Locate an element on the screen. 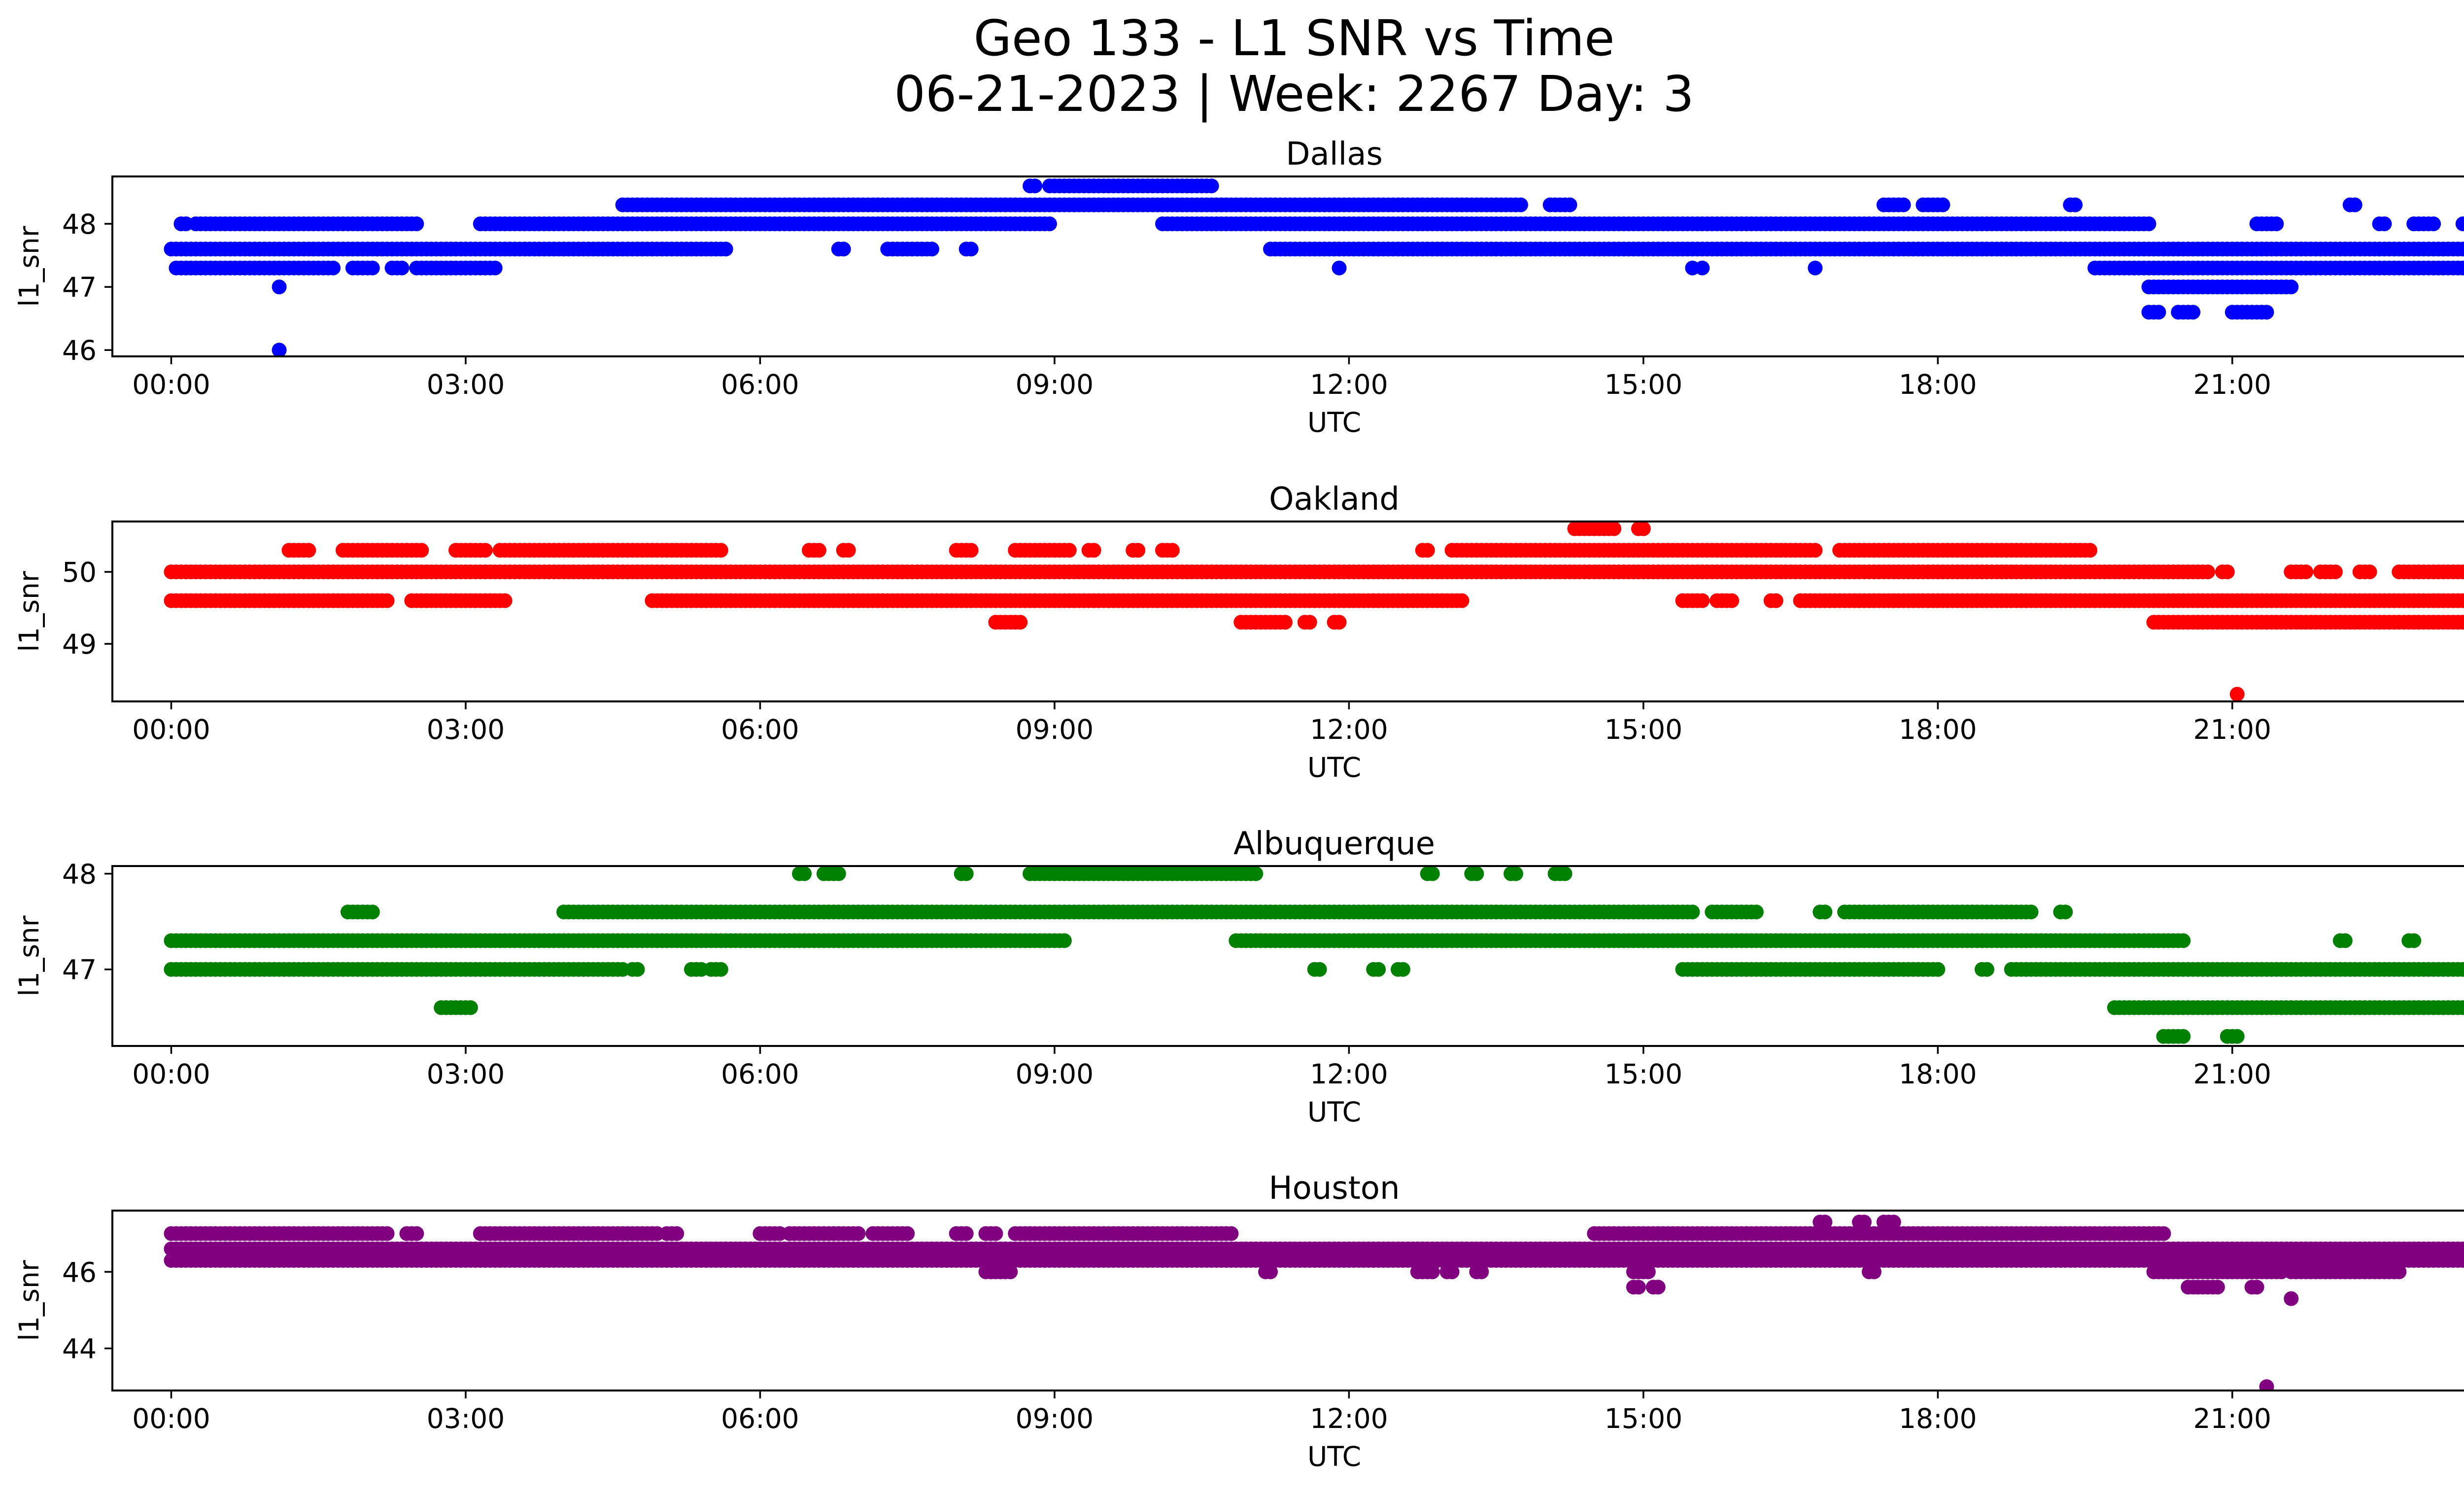 This screenshot has height=1495, width=2464. y-tick-label: 48 is located at coordinates (79, 874).